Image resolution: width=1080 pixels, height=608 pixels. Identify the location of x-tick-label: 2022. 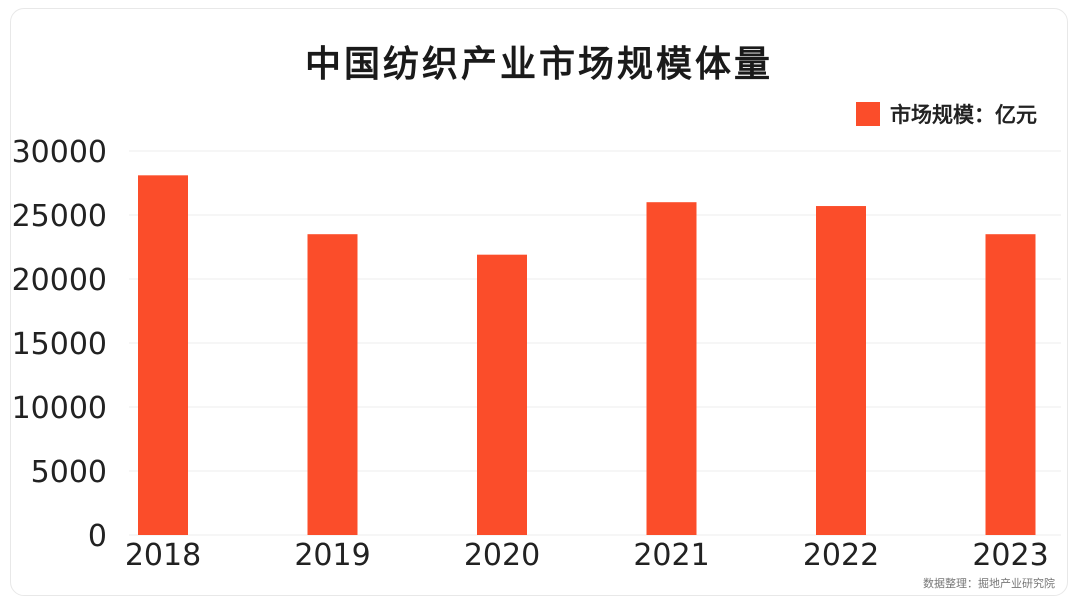
(841, 555).